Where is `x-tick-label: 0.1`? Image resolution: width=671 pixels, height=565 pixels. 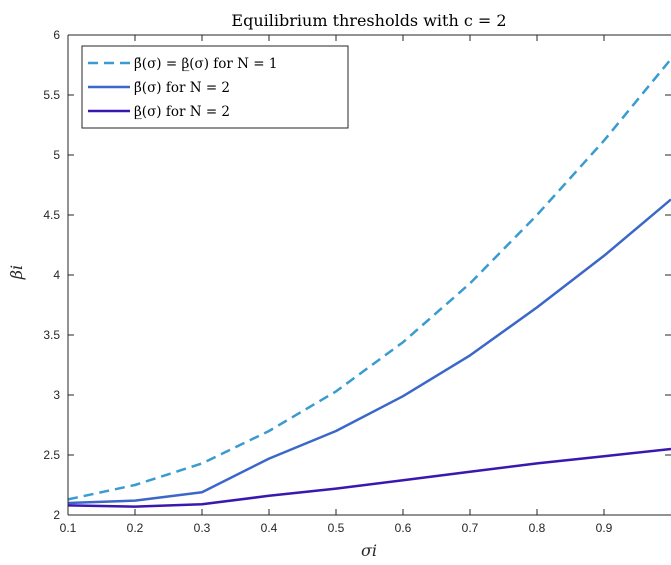 x-tick-label: 0.1 is located at coordinates (68, 528).